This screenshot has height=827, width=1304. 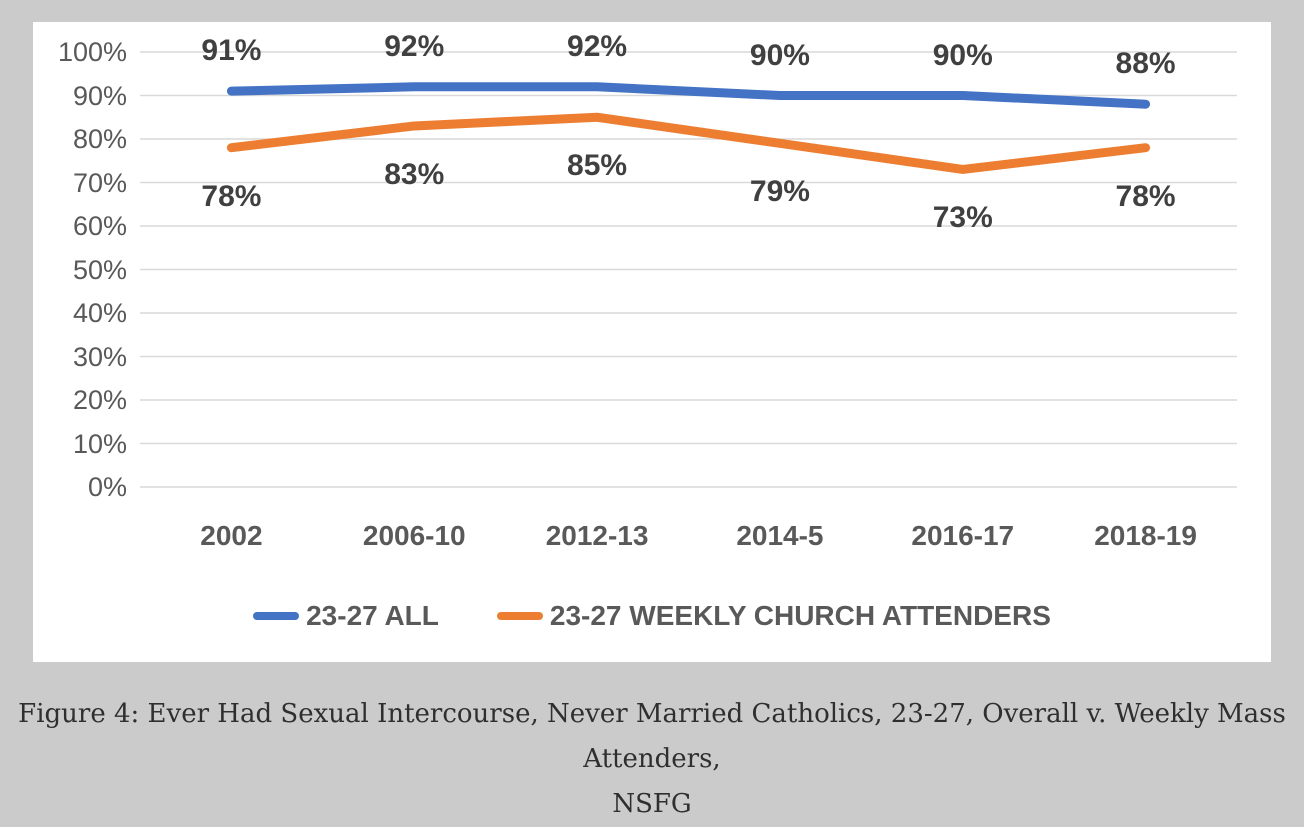 I want to click on legend-label: 23-27 WEEKLY CHURCH ATTENDERS, so click(x=800, y=615).